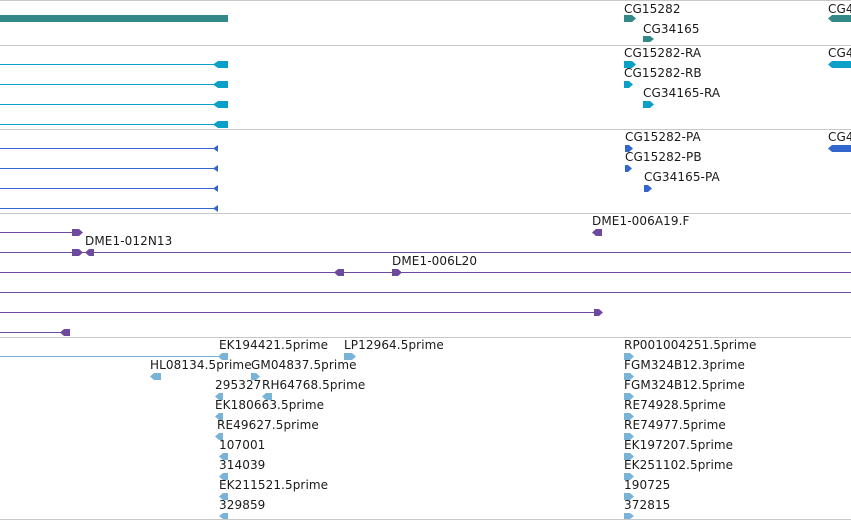  I want to click on est-label: EK211521.5prime, so click(274, 485).